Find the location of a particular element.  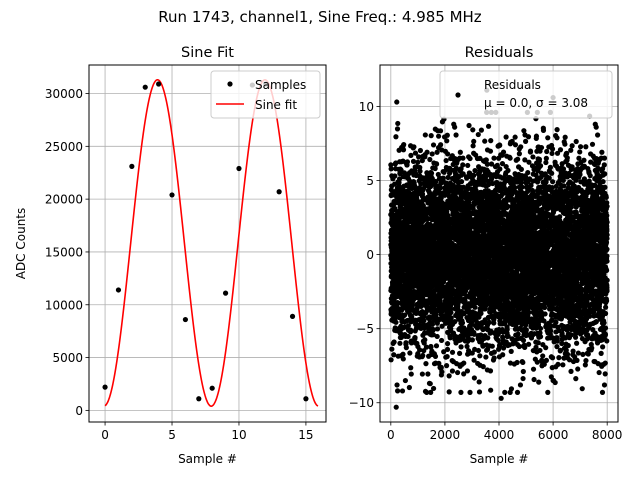

legend-sine-fit-label: Sine fit is located at coordinates (276, 105).